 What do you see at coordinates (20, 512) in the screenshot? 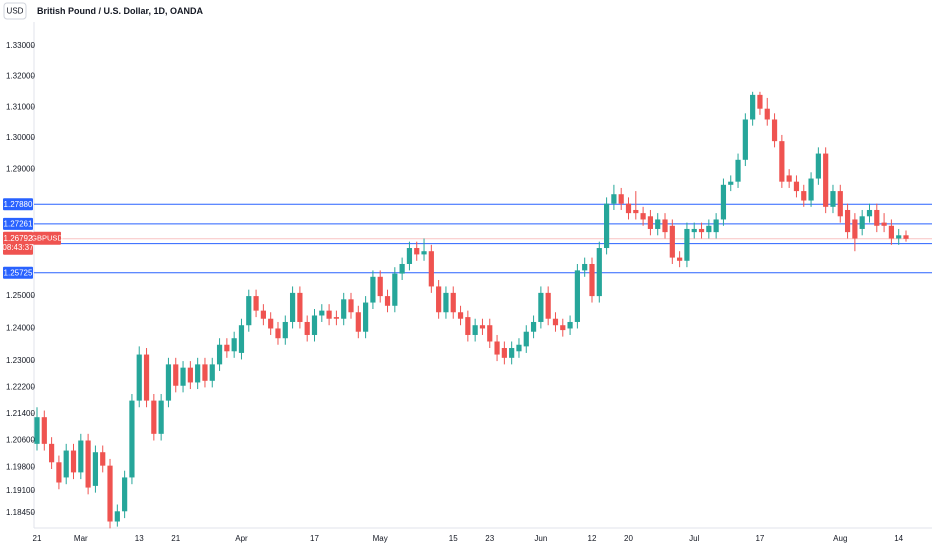
I see `y-tick-label: 1.18450` at bounding box center [20, 512].